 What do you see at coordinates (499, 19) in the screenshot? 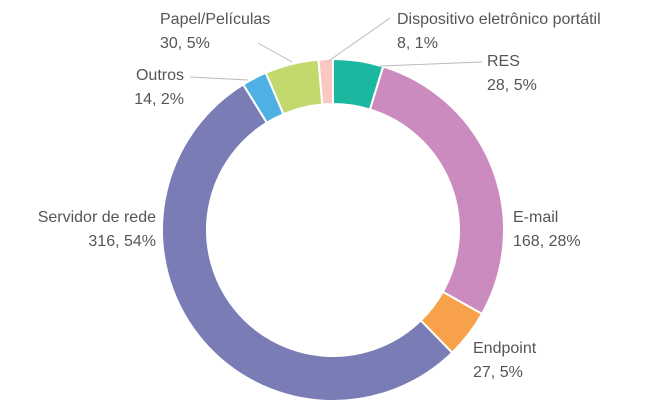
I see `slice-label: Dispositivo eletrônico portátil` at bounding box center [499, 19].